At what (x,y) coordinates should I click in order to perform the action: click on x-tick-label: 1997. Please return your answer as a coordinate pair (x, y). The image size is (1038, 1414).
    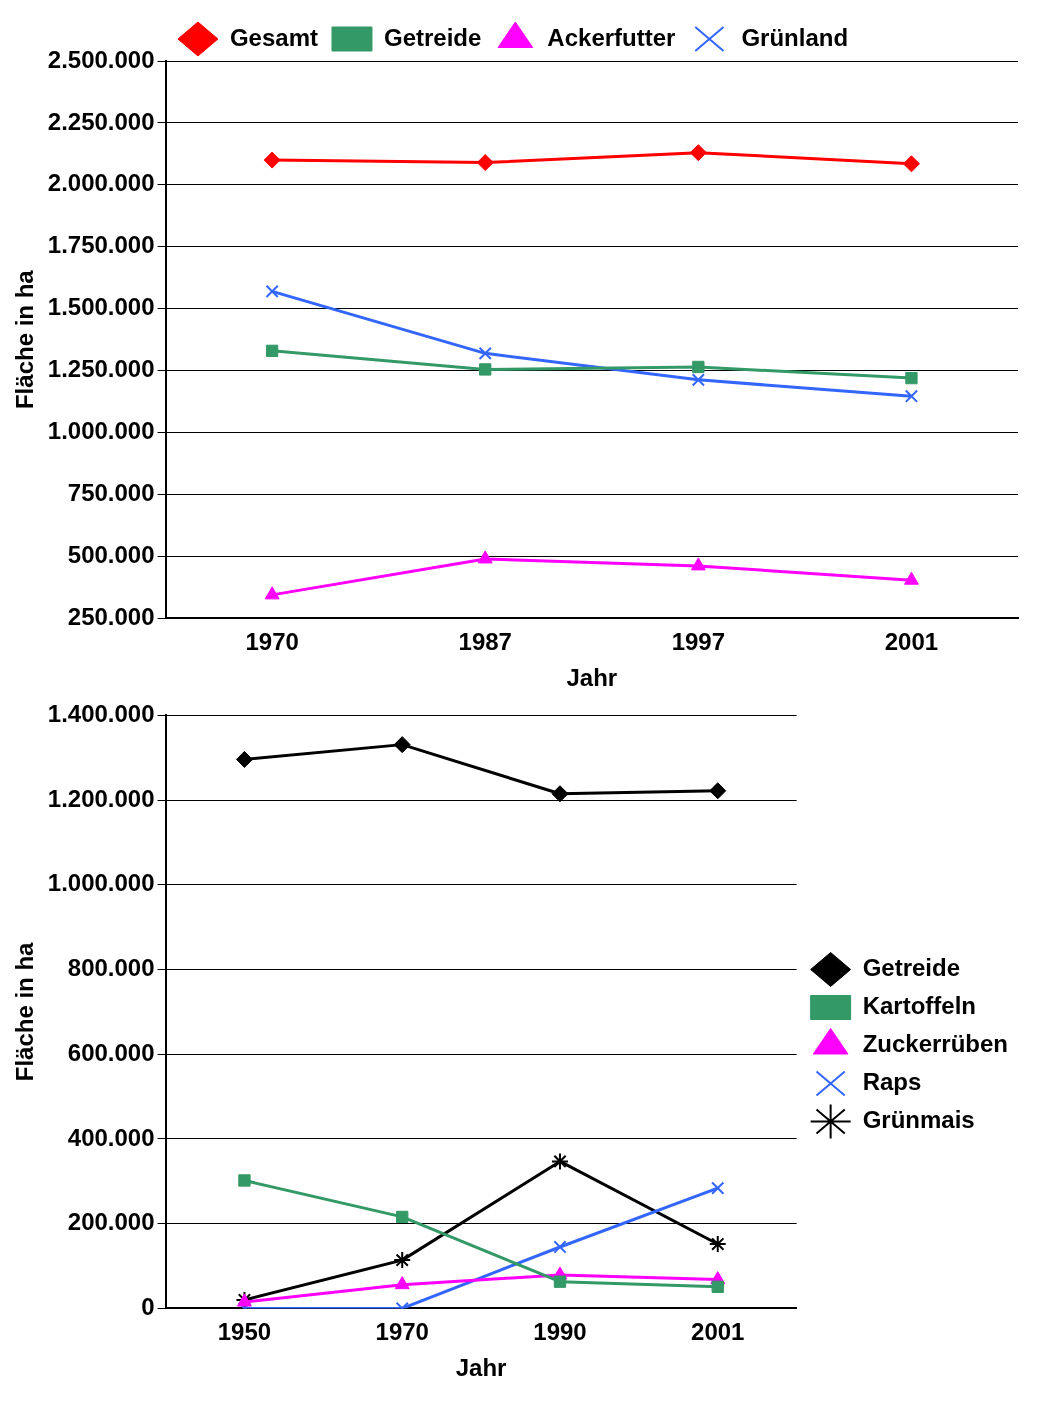
    Looking at the image, I should click on (698, 642).